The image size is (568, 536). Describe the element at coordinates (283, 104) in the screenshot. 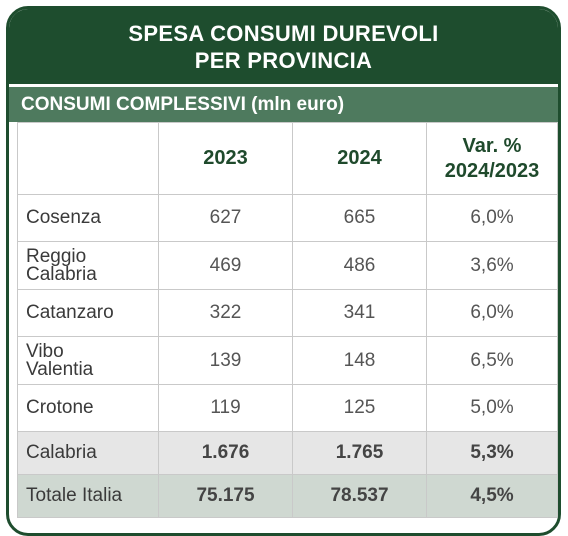

I see `section-subtitle: CONSUMI COMPLESSIVI (mln euro)` at that location.